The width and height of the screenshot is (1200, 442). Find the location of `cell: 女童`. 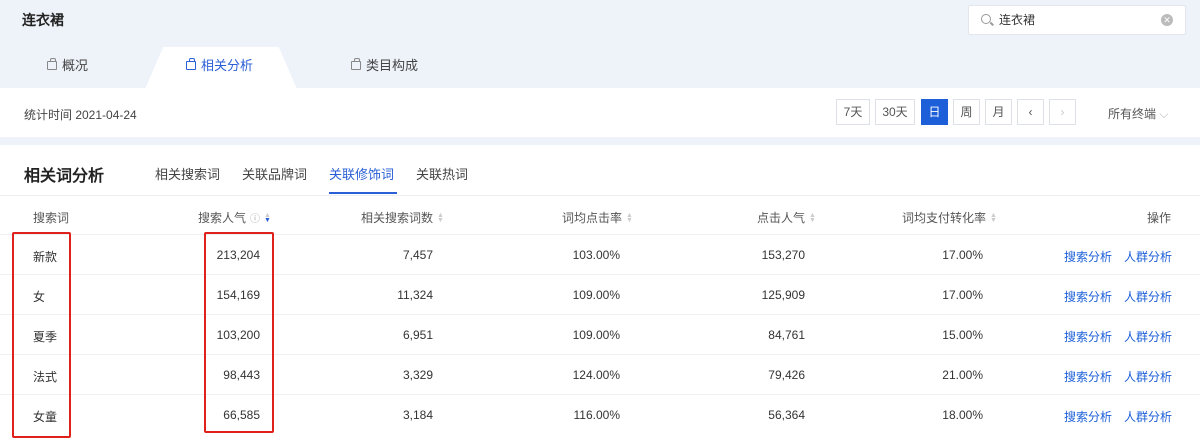

cell: 女童 is located at coordinates (45, 417).